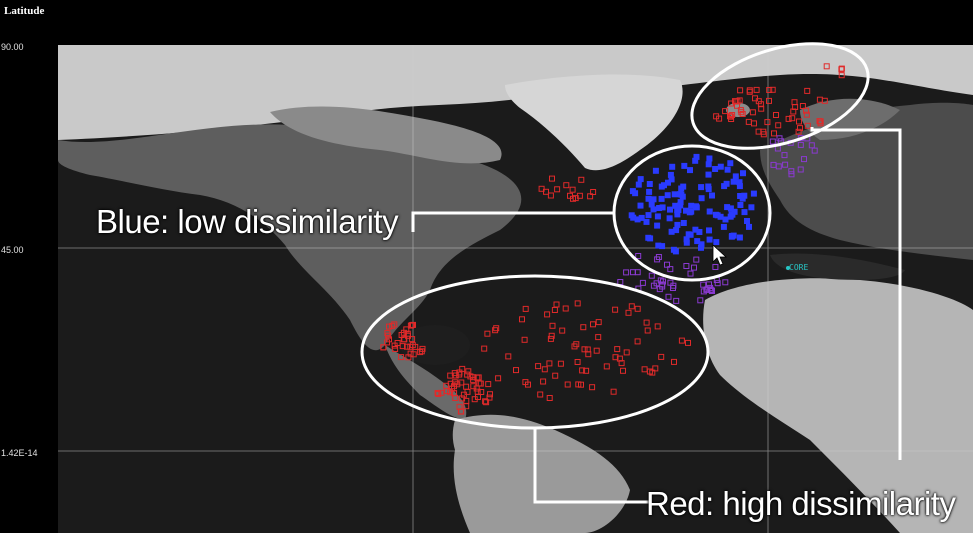 The height and width of the screenshot is (533, 973). What do you see at coordinates (12, 250) in the screenshot?
I see `tick-label-middle: 45.00` at bounding box center [12, 250].